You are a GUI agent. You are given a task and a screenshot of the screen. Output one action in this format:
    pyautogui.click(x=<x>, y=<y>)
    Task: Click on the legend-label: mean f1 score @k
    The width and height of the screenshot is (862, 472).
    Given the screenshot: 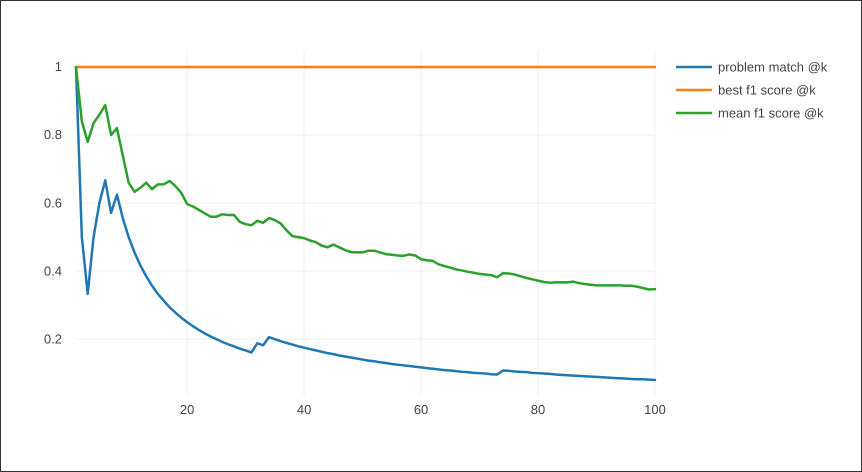 What is the action you would take?
    pyautogui.click(x=771, y=113)
    